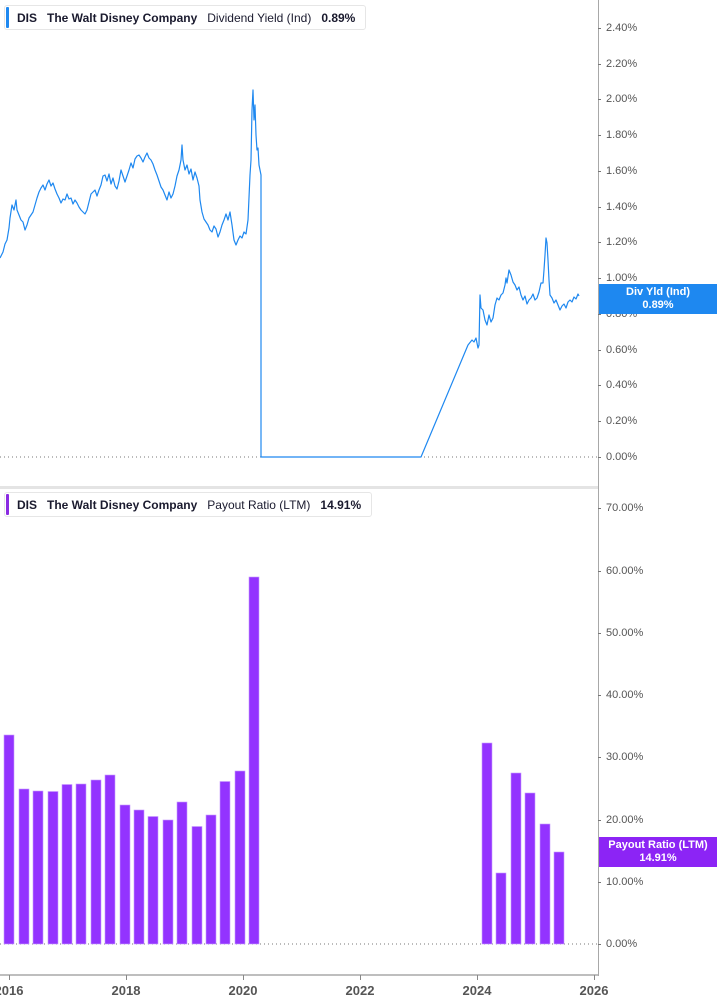 The image size is (717, 1005). I want to click on tag-value: 14.91%, so click(658, 858).